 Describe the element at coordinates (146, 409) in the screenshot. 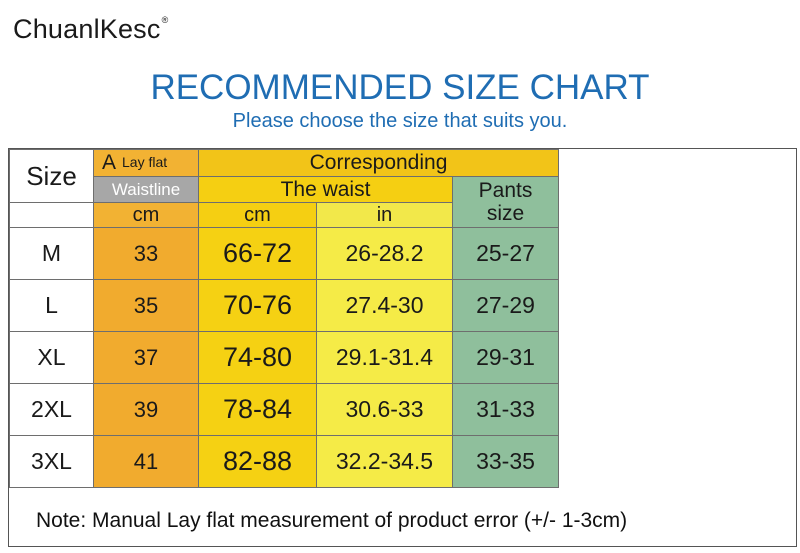

I see `row-flat: 39` at that location.